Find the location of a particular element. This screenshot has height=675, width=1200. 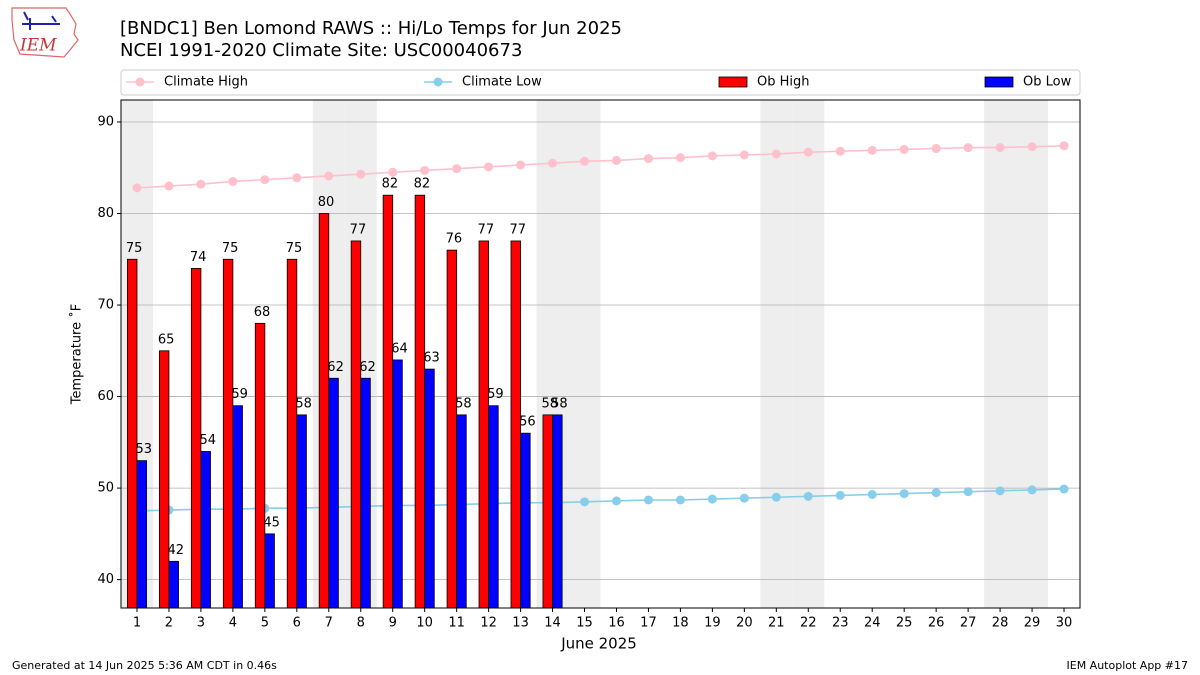

x-tick-label: 22 is located at coordinates (808, 623).